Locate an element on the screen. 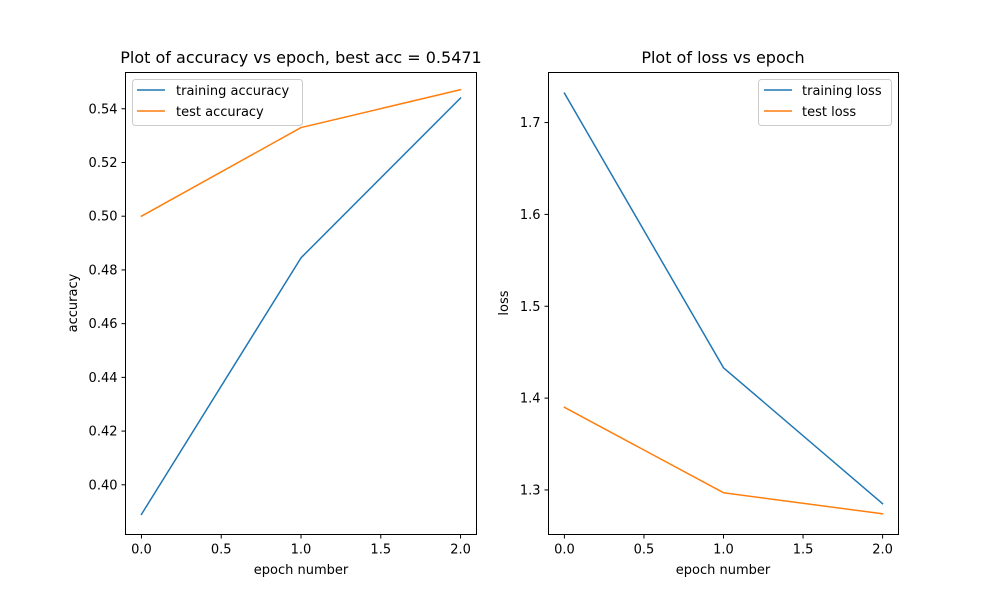 This screenshot has height=604, width=1000. loss-y-tick-label: 1.3 is located at coordinates (530, 490).